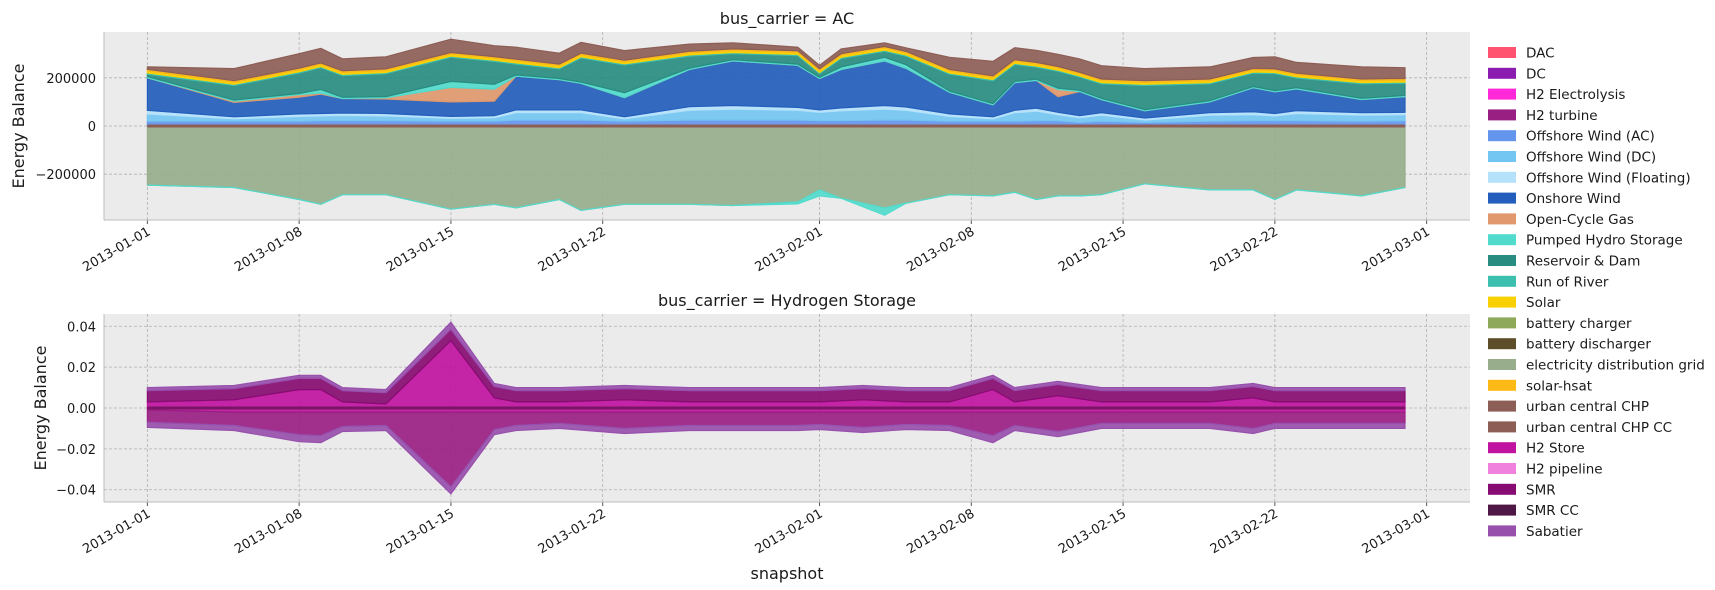 The width and height of the screenshot is (1715, 590). Describe the element at coordinates (1588, 345) in the screenshot. I see `legend-label: battery discharger` at that location.